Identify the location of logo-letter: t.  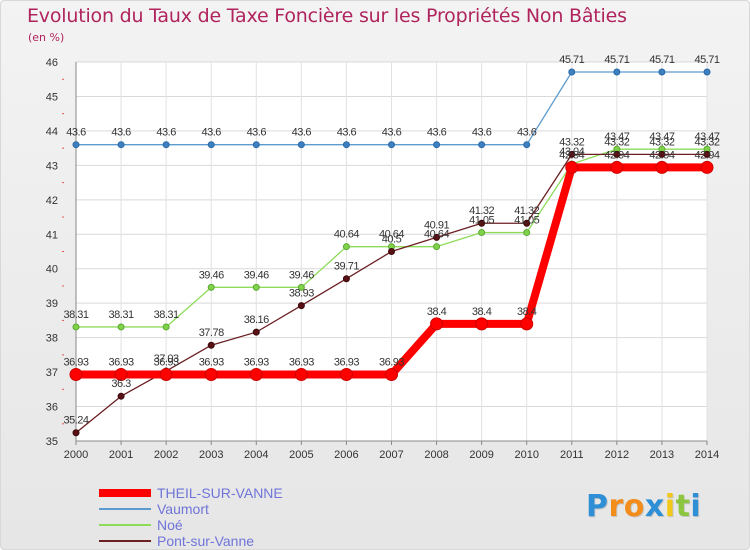
(683, 506).